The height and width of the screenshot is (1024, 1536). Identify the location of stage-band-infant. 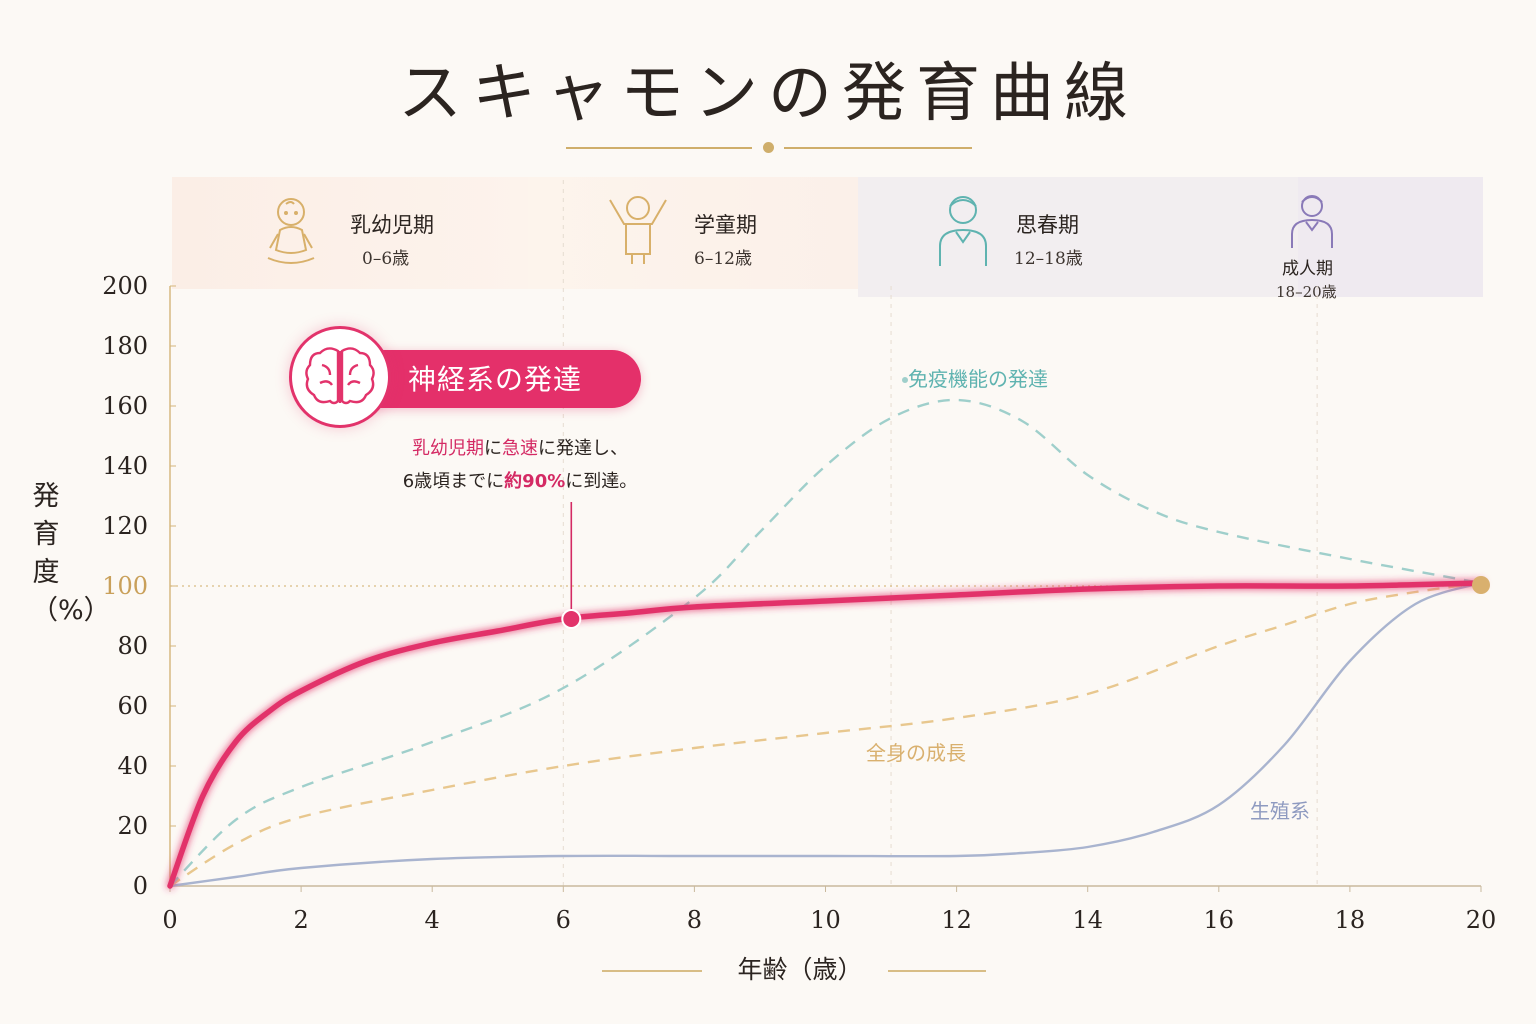
(350, 233).